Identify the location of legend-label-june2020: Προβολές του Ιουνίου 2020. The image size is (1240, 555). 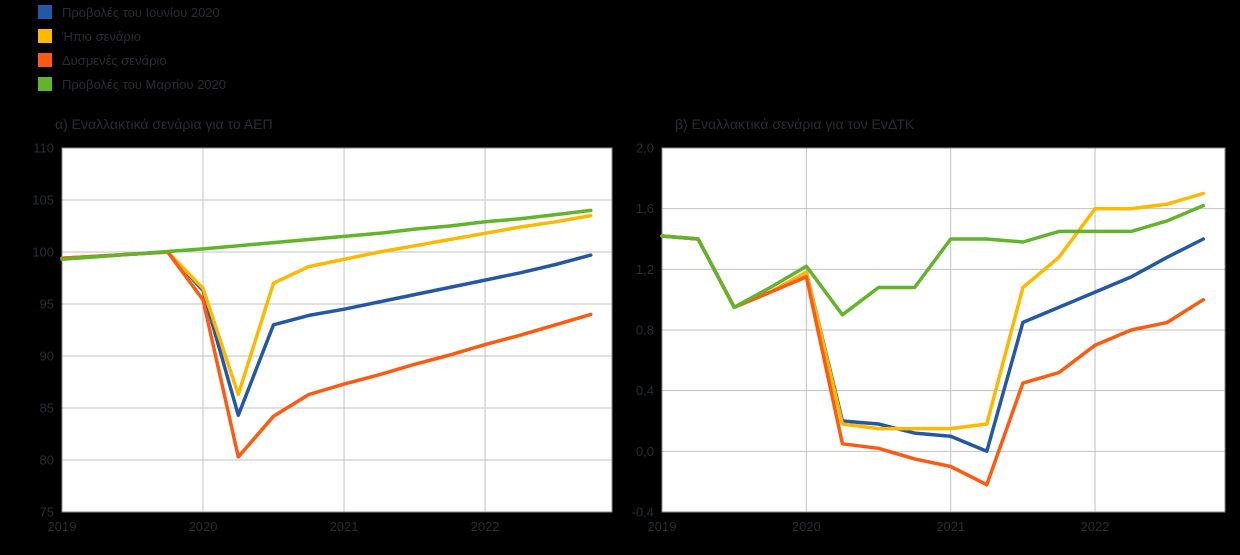
(141, 12).